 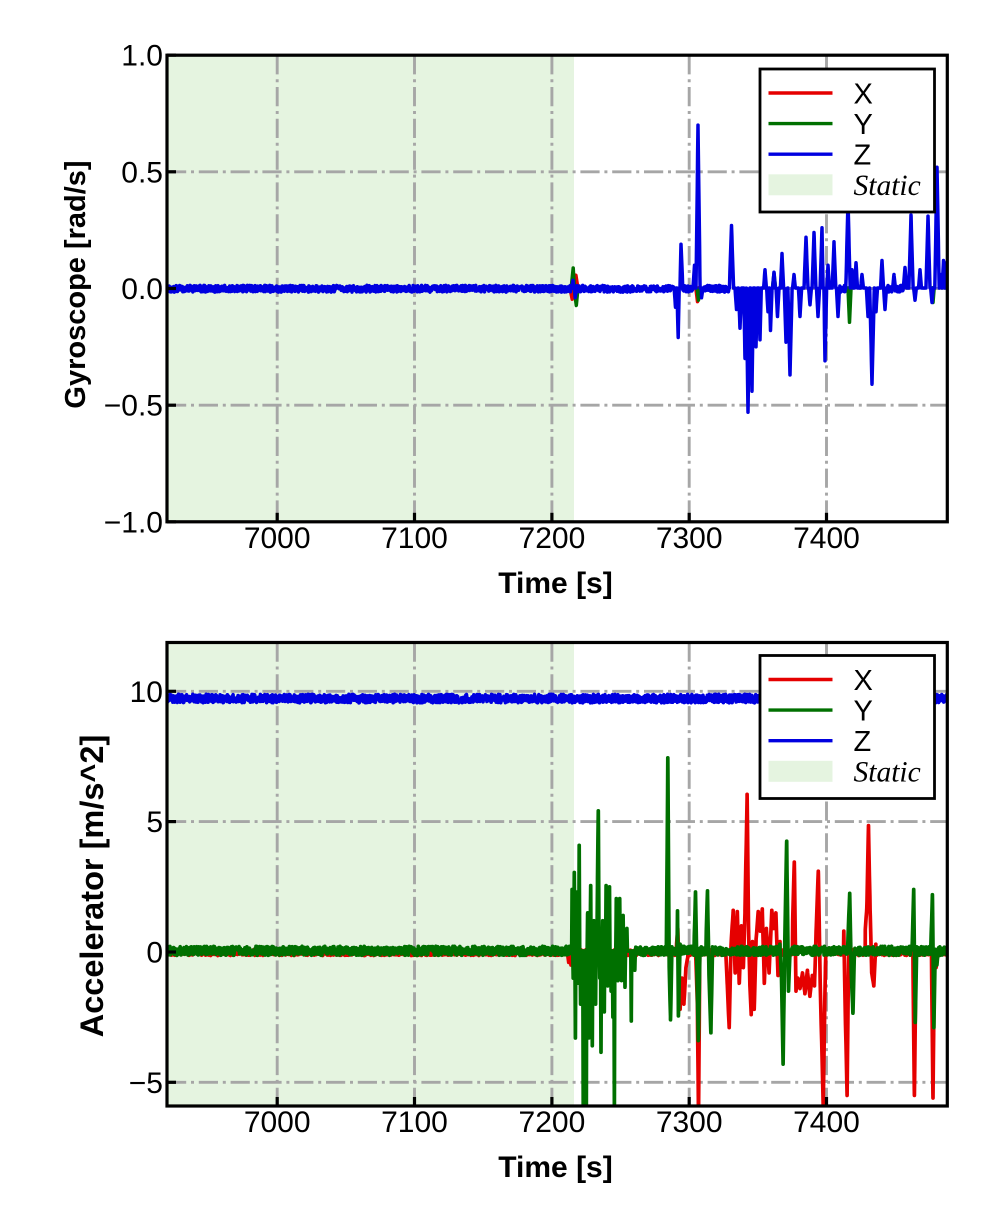 What do you see at coordinates (146, 692) in the screenshot?
I see `svg-text: 10` at bounding box center [146, 692].